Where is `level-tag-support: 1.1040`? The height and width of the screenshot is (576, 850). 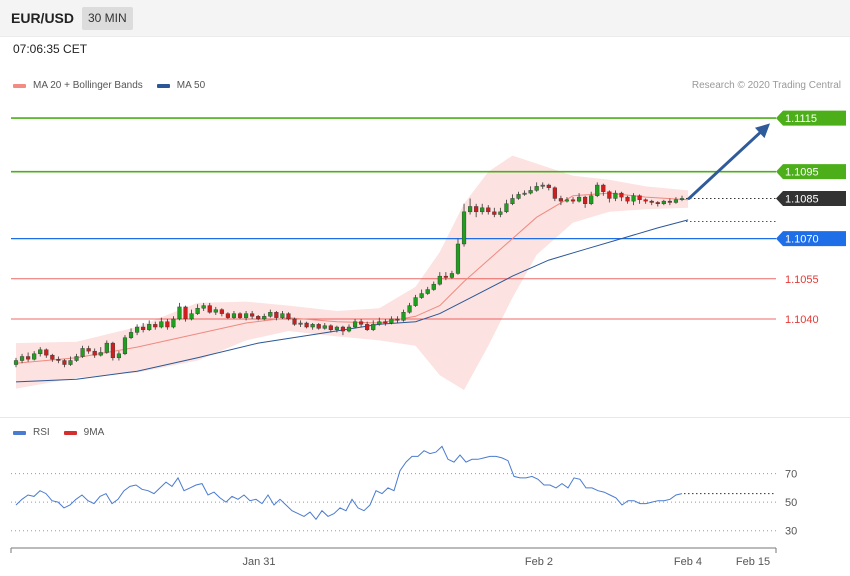
level-tag-support: 1.1040 is located at coordinates (802, 320).